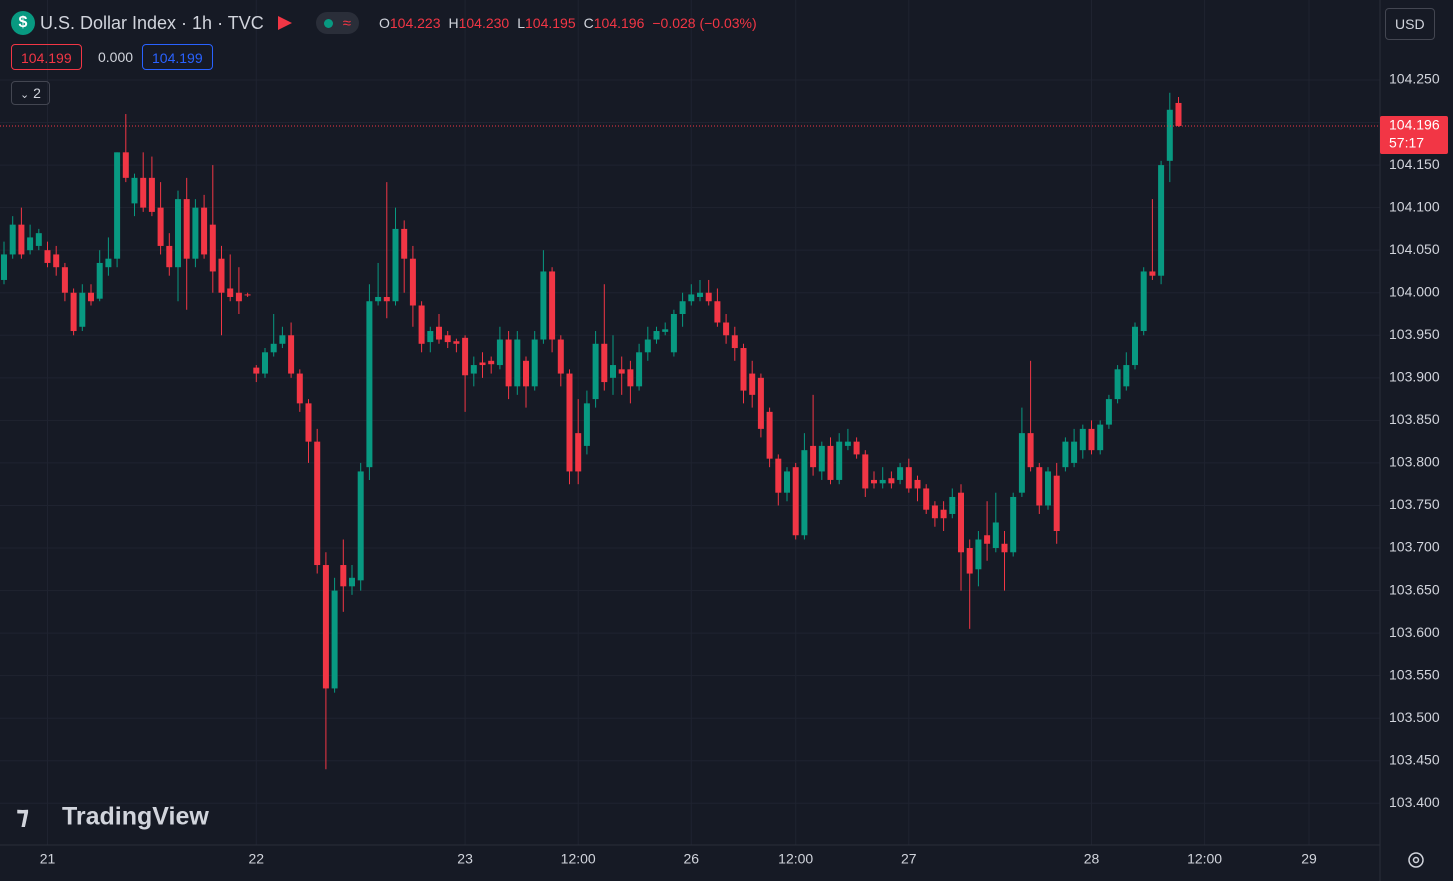  I want to click on y-tick-label: 104.100, so click(1414, 206).